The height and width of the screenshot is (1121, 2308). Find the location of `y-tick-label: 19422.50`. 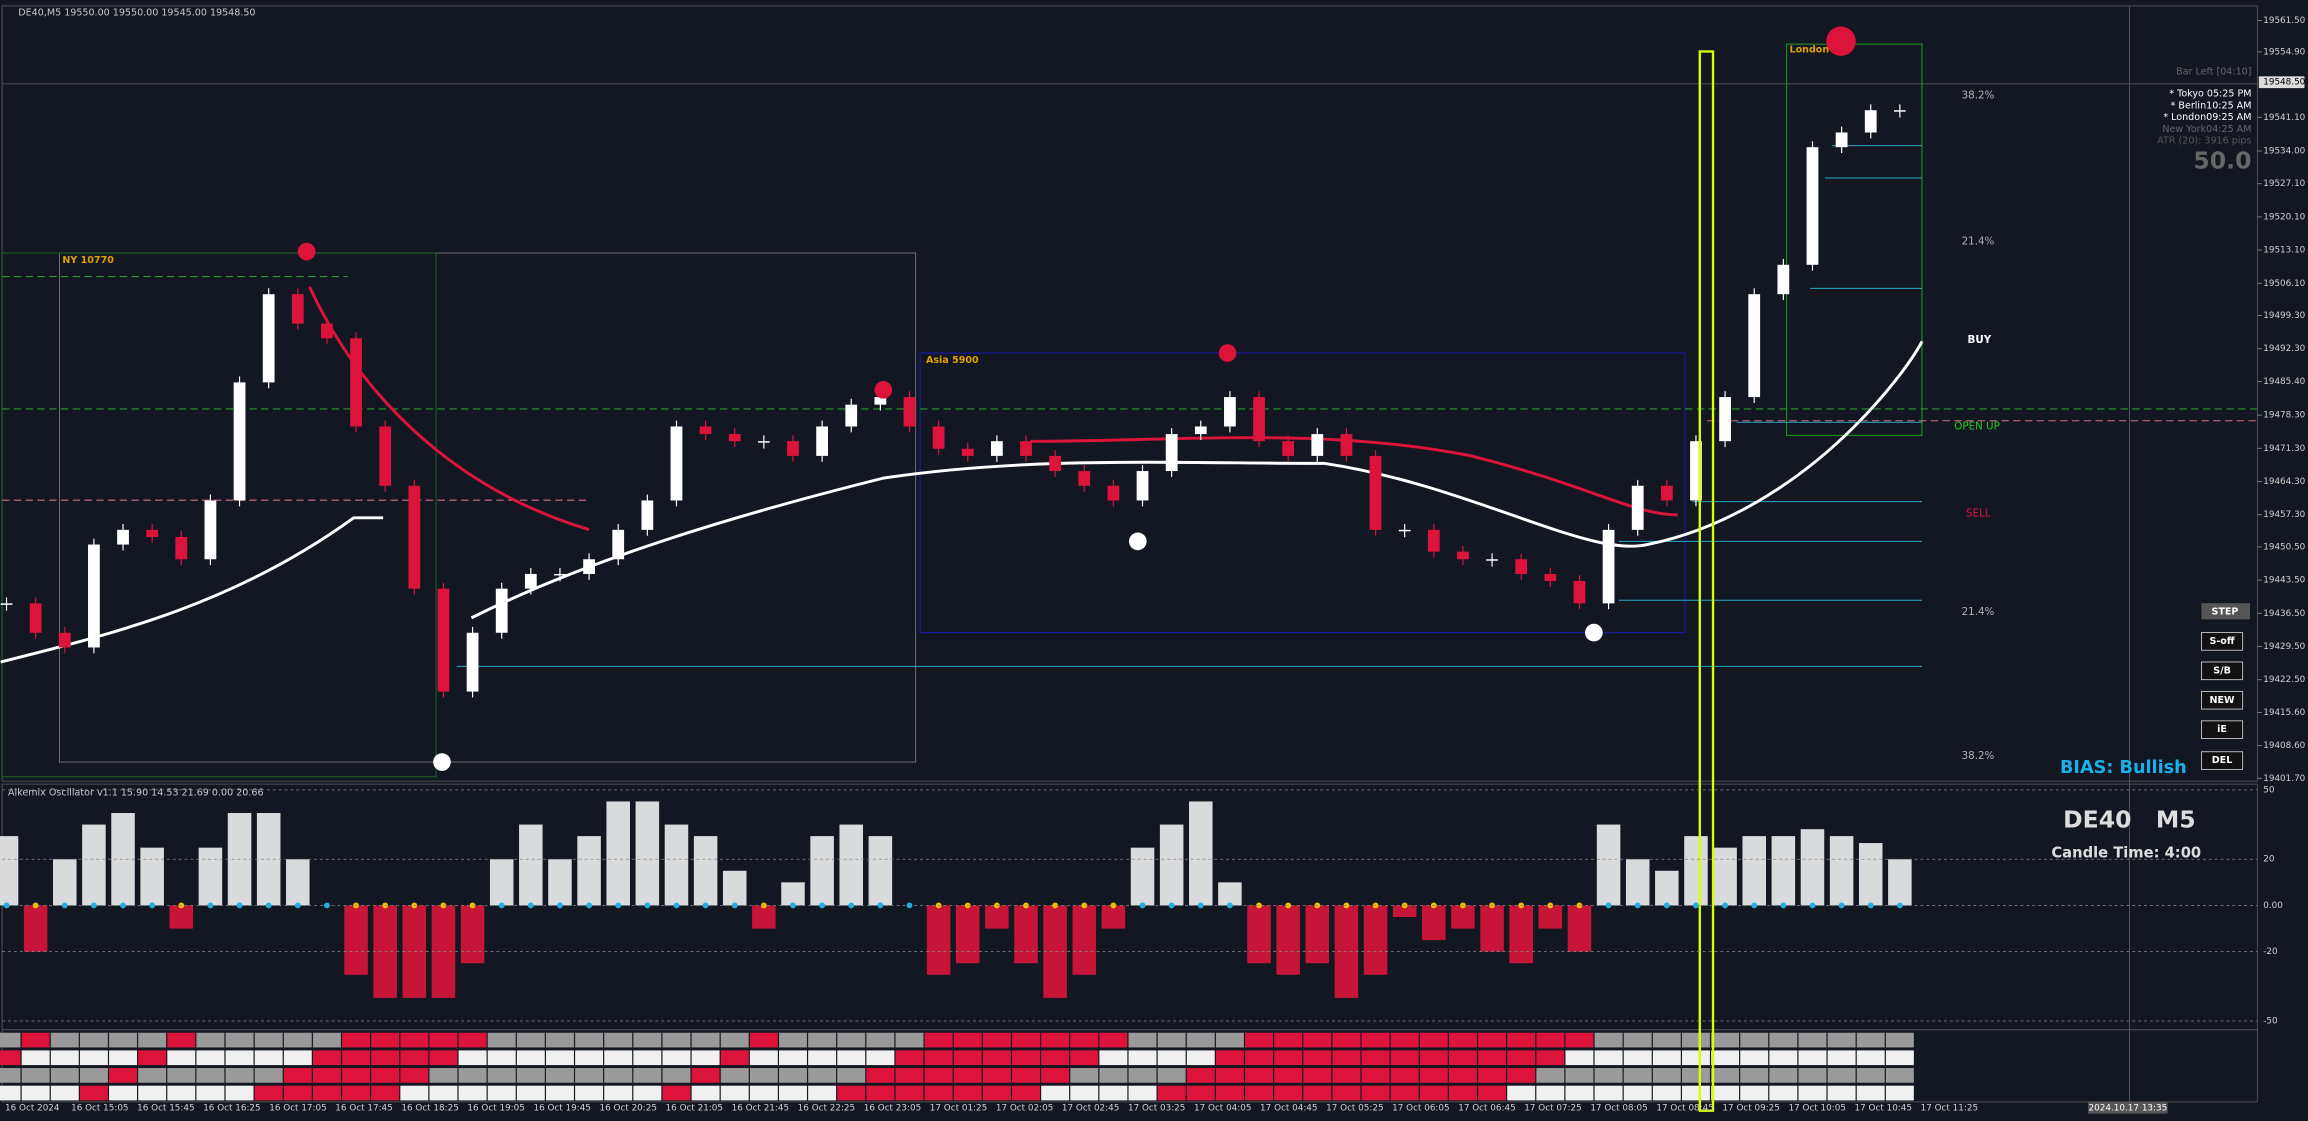

y-tick-label: 19422.50 is located at coordinates (2284, 680).